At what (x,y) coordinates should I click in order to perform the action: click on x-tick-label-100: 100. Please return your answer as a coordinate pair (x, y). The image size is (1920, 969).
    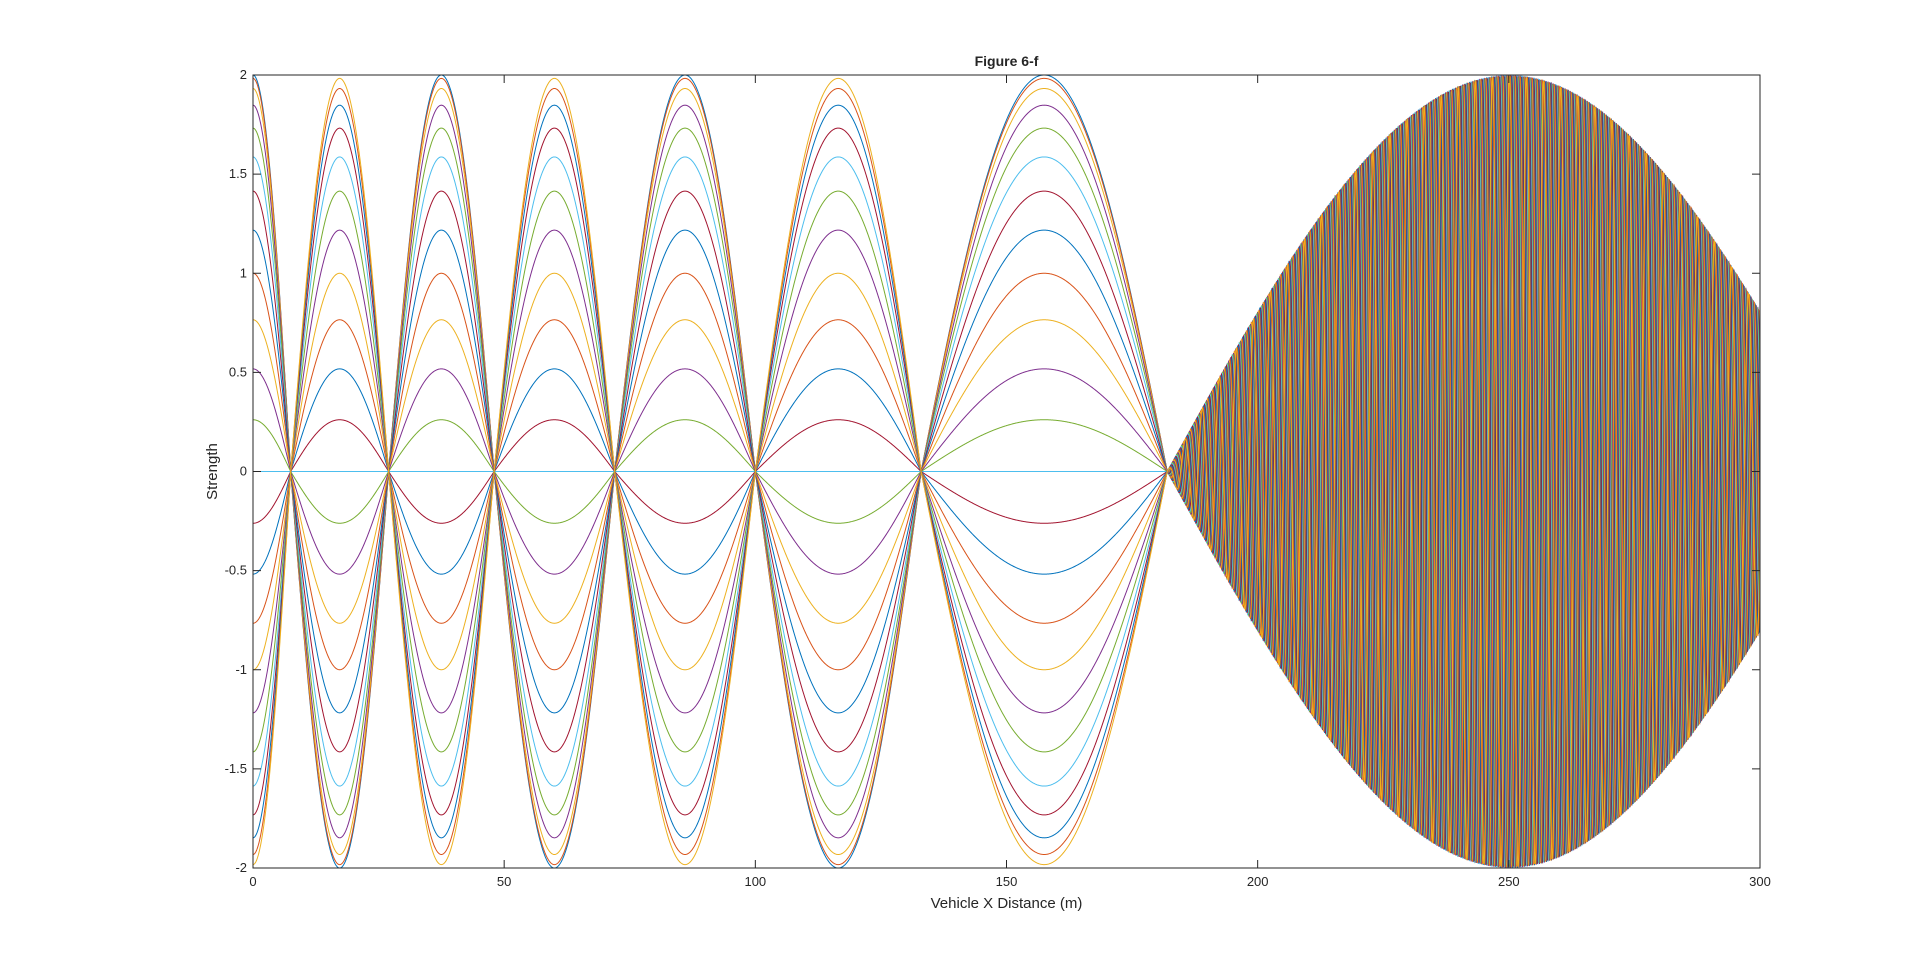
    Looking at the image, I should click on (755, 881).